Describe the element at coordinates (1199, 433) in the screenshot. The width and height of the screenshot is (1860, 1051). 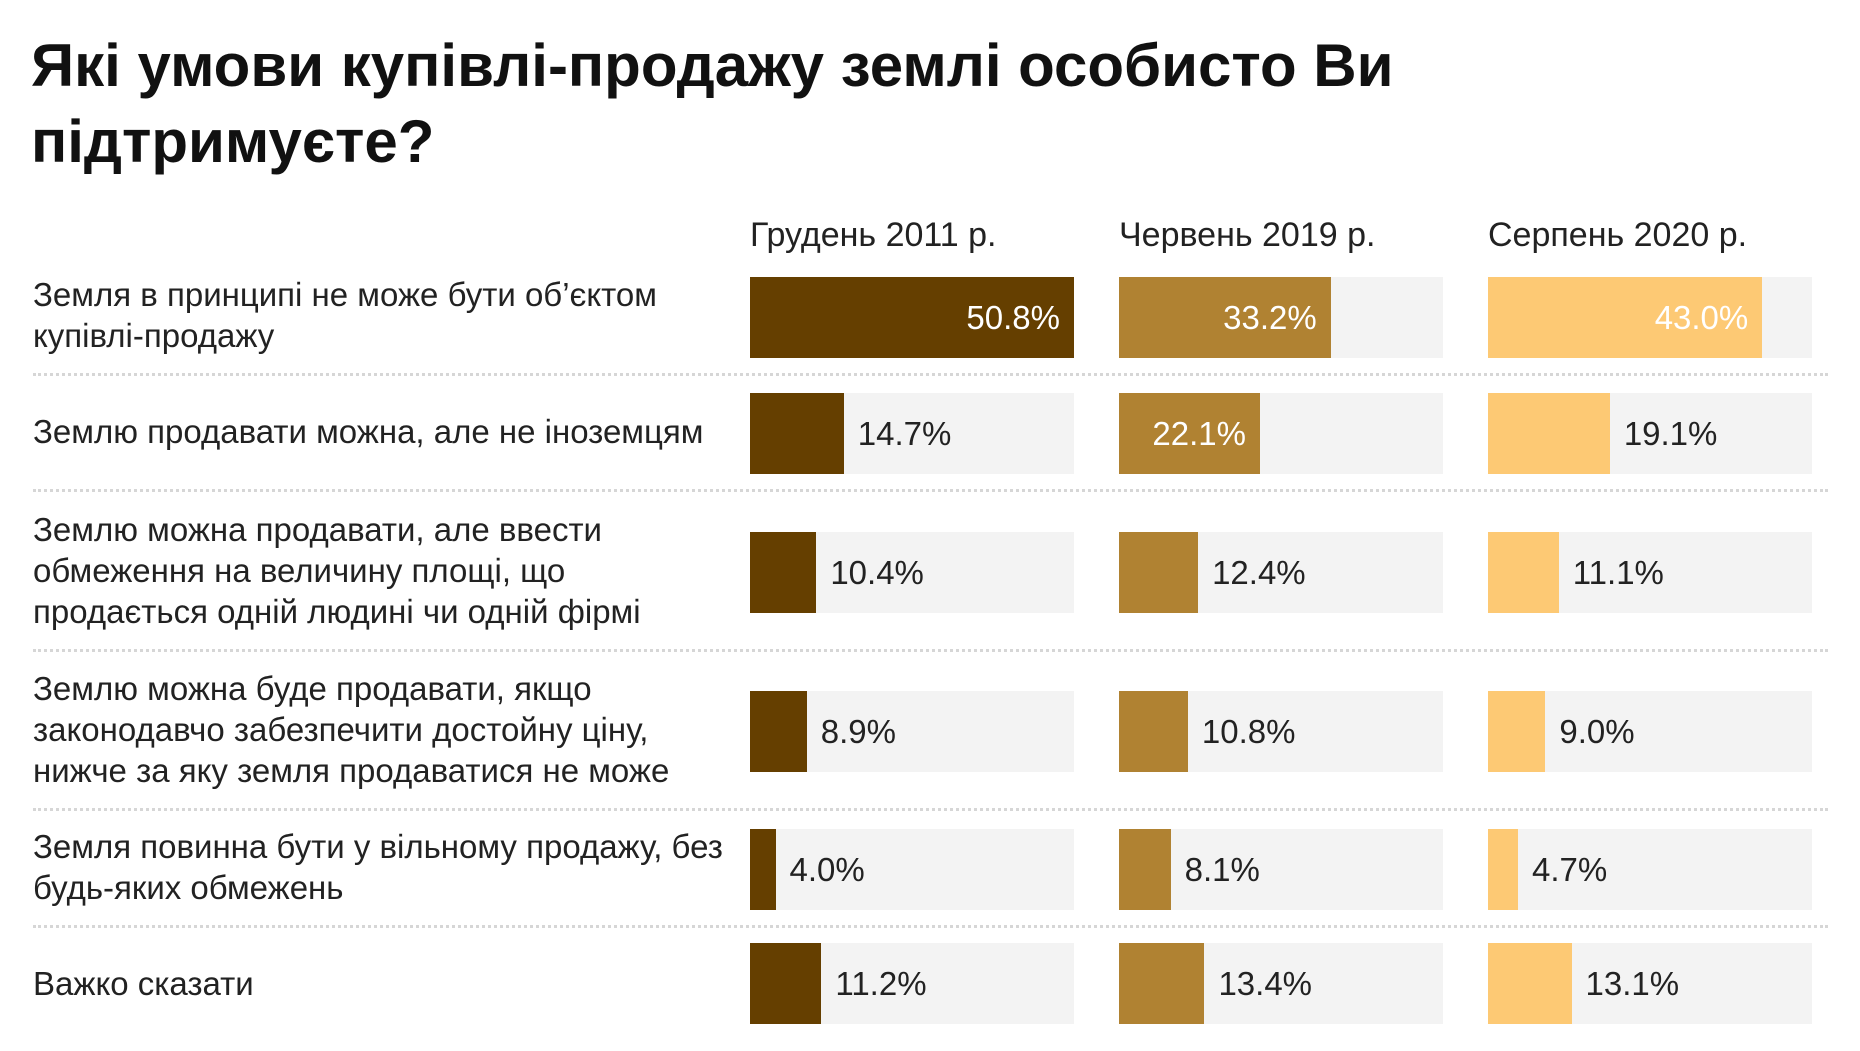
I see `data-label: 22.1%` at that location.